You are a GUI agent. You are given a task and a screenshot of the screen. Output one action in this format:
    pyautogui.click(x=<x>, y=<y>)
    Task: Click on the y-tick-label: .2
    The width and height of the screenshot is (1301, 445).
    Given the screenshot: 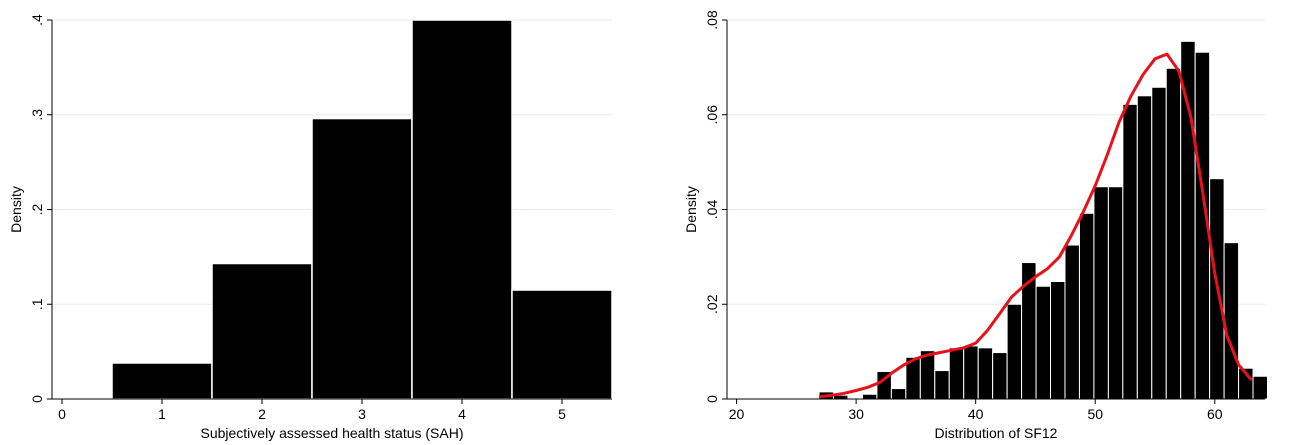 What is the action you would take?
    pyautogui.click(x=37, y=209)
    